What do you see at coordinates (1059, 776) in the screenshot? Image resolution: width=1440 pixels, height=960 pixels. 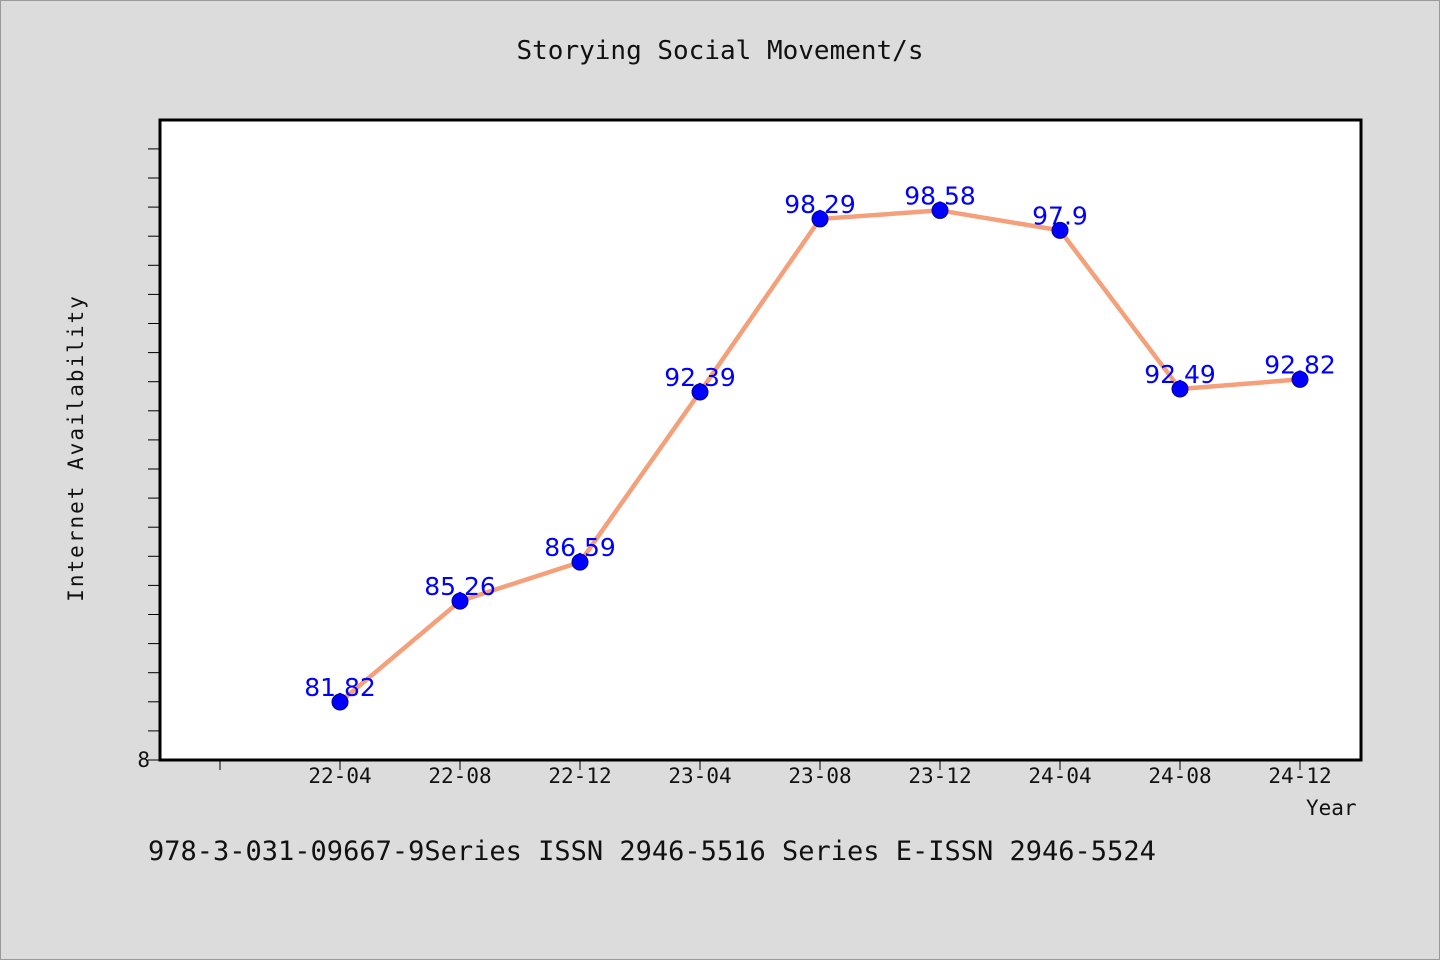 I see `x-tick-label: 24-04` at bounding box center [1059, 776].